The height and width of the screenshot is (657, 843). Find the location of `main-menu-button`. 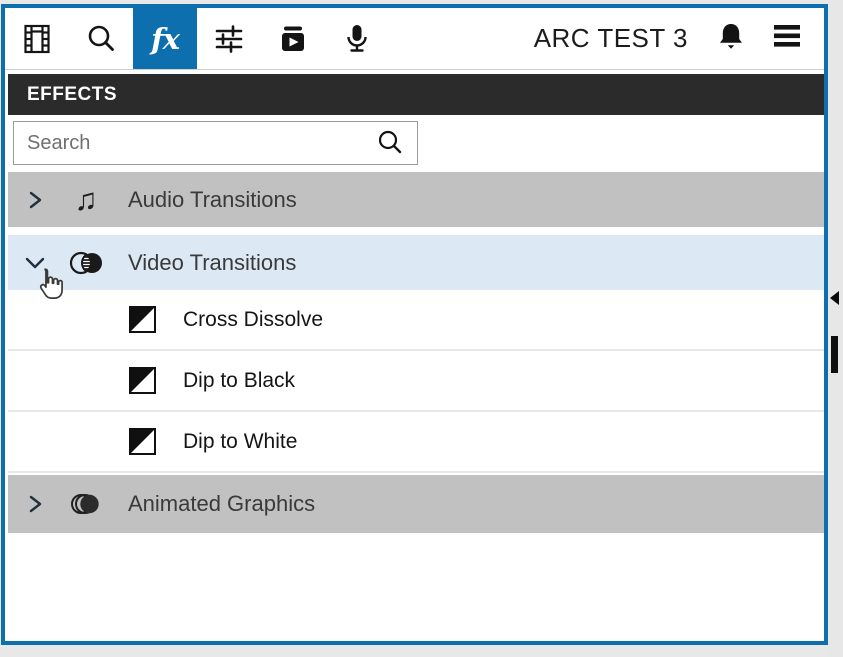

main-menu-button is located at coordinates (787, 38).